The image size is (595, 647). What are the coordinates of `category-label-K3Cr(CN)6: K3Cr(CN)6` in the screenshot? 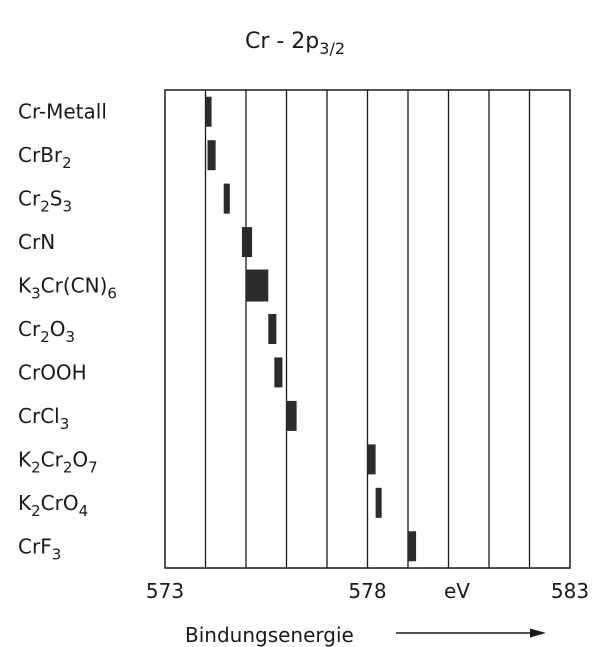 It's located at (67, 288).